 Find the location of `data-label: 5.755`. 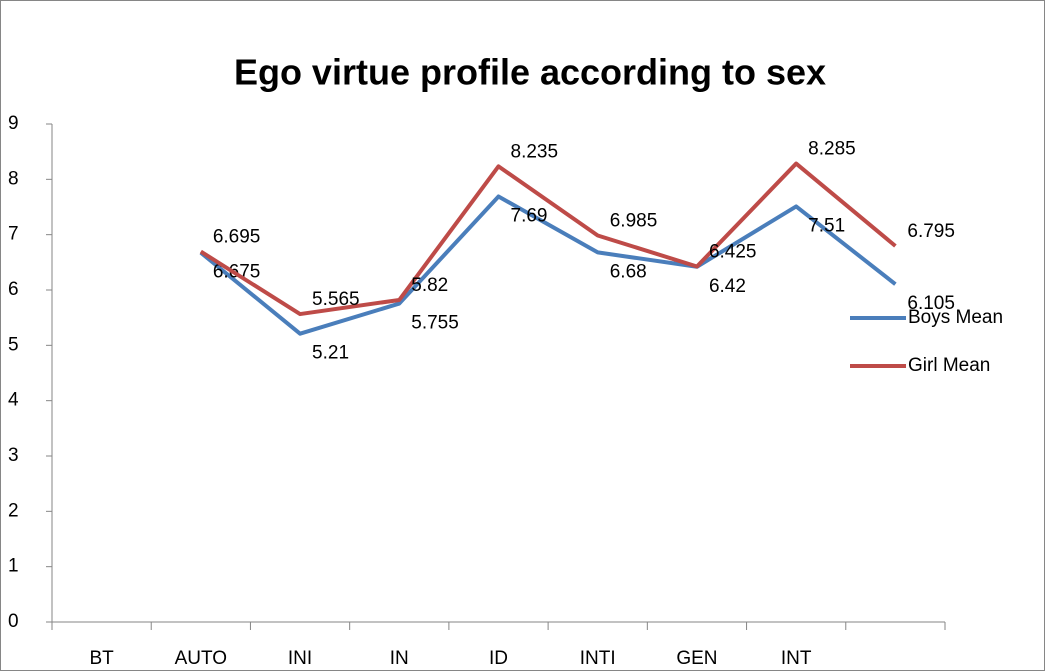

data-label: 5.755 is located at coordinates (435, 323).